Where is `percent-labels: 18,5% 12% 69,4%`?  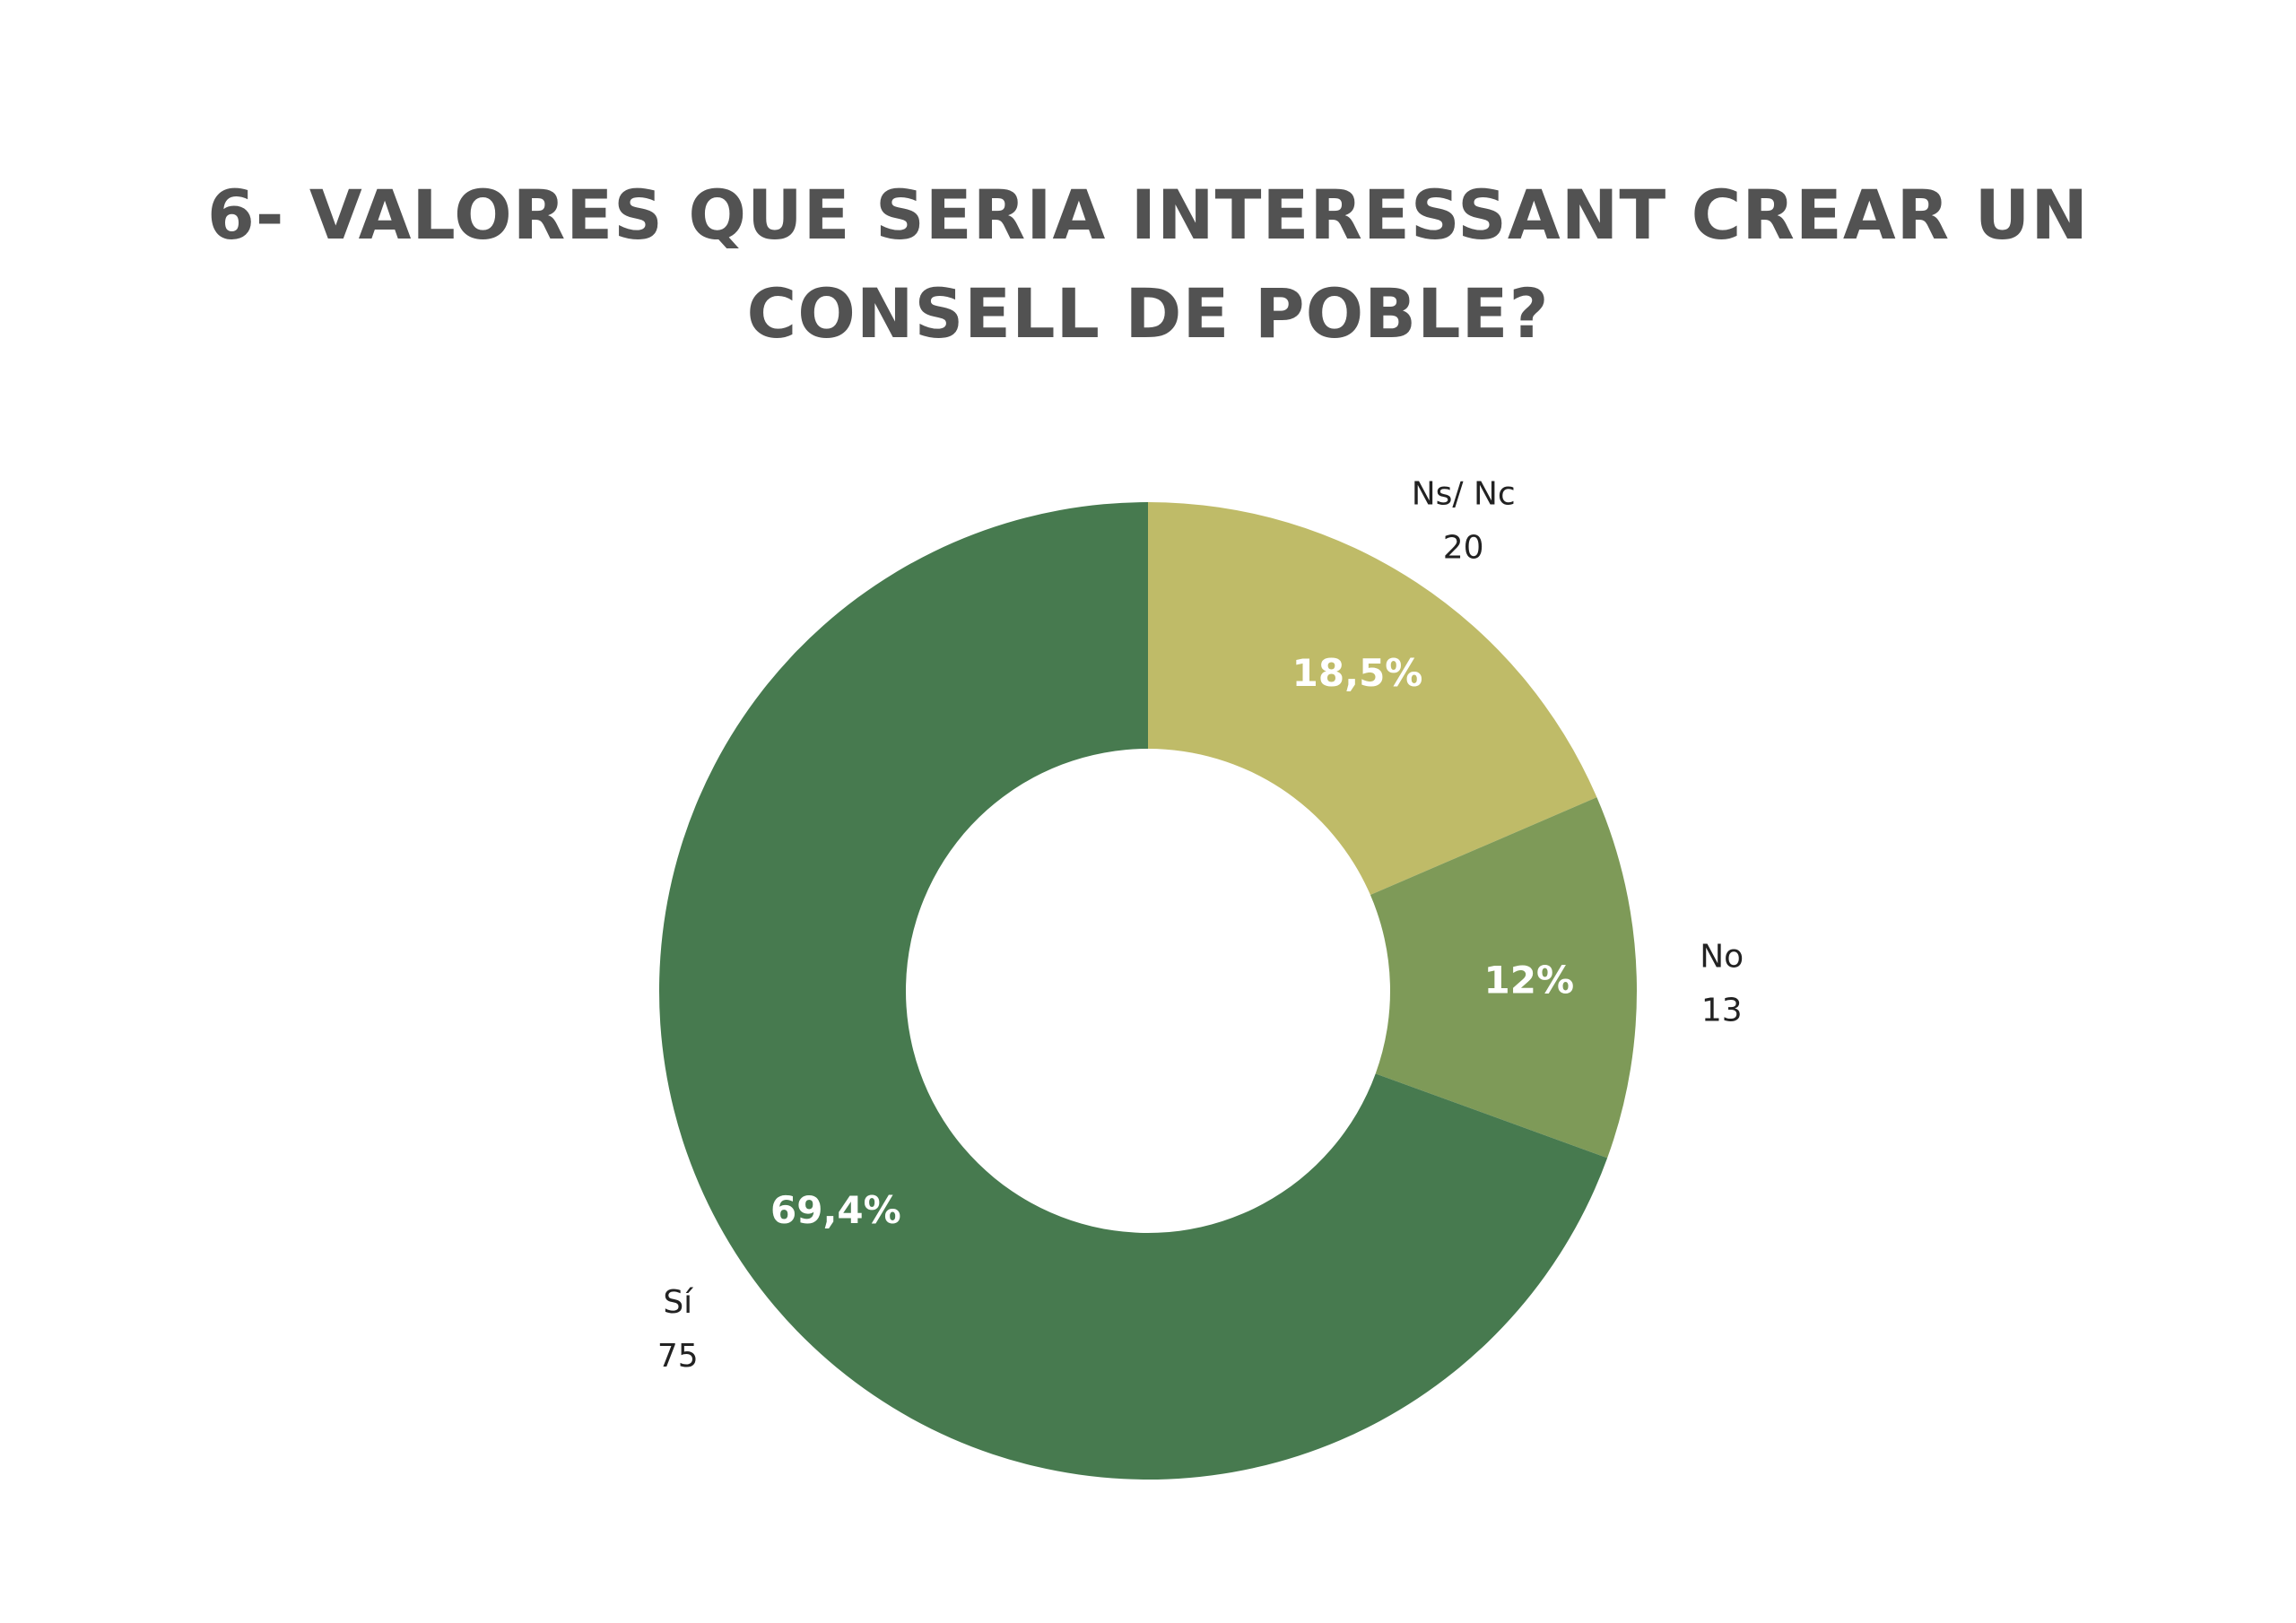
percent-labels: 18,5% 12% 69,4% is located at coordinates (1172, 941).